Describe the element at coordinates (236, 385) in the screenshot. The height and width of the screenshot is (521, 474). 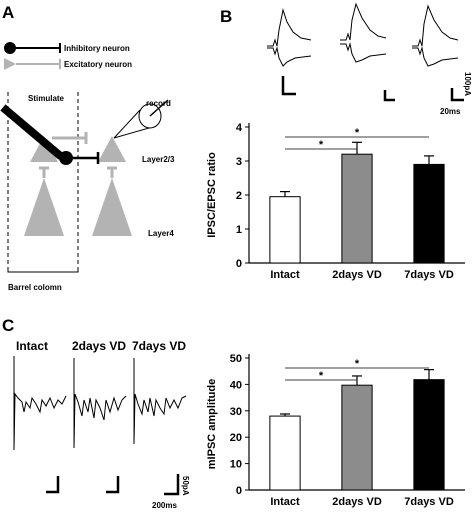
I see `y-tick-label: 40` at that location.